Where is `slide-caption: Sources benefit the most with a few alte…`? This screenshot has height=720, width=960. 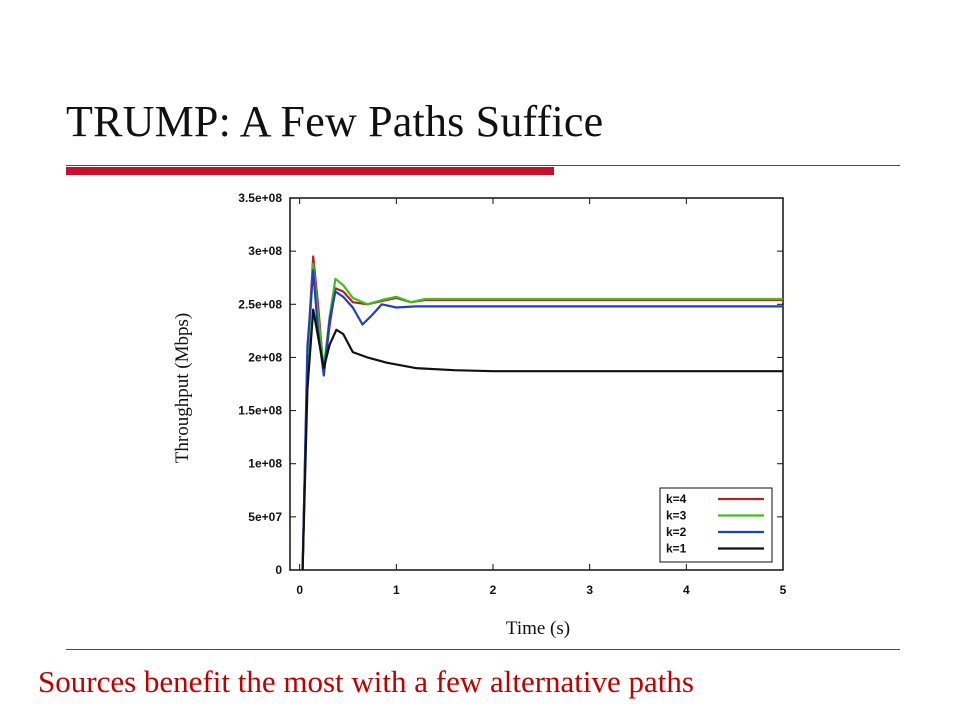 slide-caption: Sources benefit the most with a few alte… is located at coordinates (366, 681).